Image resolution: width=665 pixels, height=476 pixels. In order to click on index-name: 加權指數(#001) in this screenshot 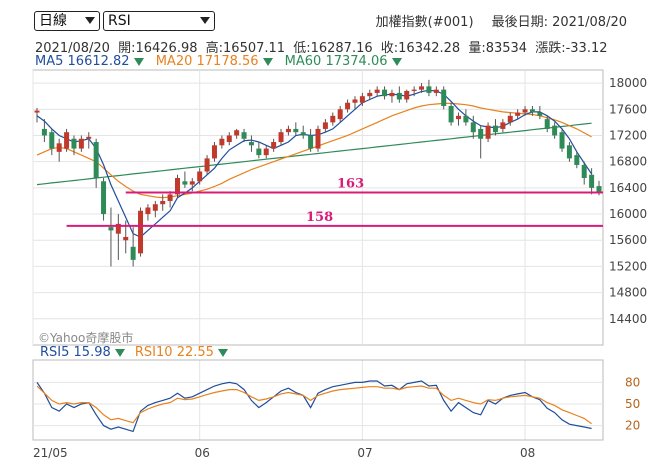, I will do `click(424, 22)`.